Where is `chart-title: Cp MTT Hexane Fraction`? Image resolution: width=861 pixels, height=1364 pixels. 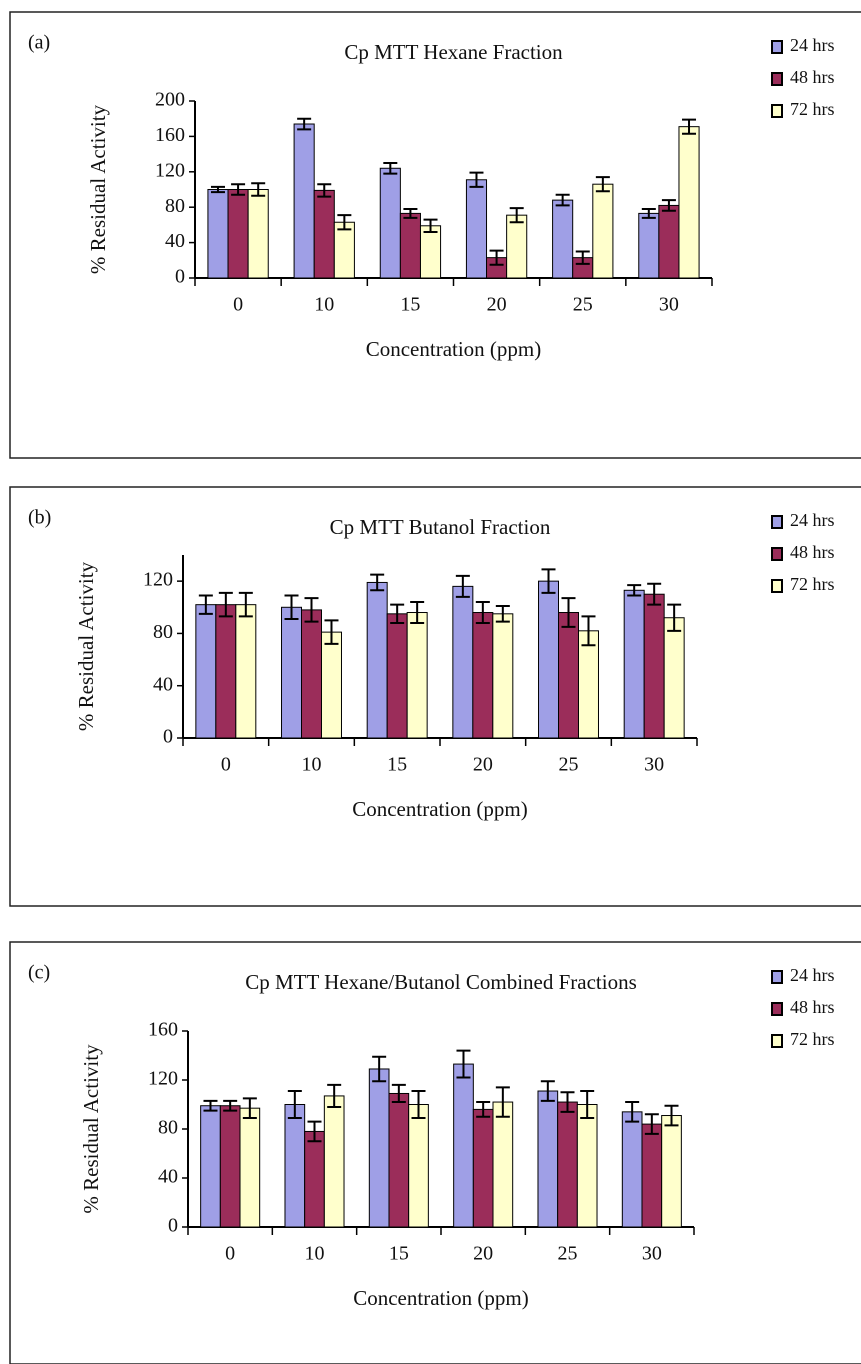
chart-title: Cp MTT Hexane Fraction is located at coordinates (453, 52).